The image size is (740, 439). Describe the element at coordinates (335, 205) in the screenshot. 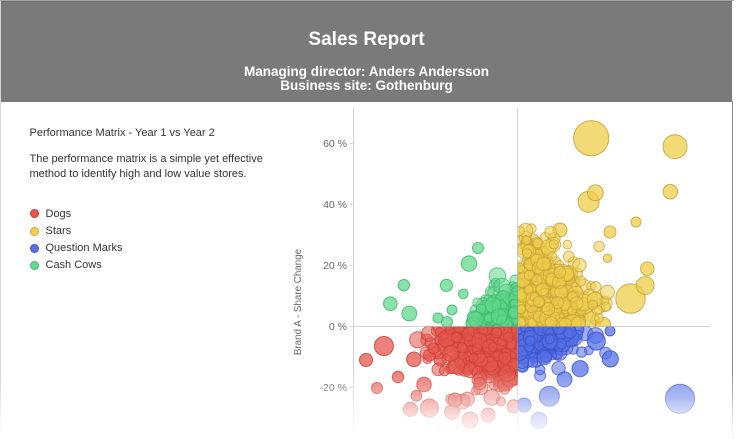

I see `svg-text: 40 %` at that location.